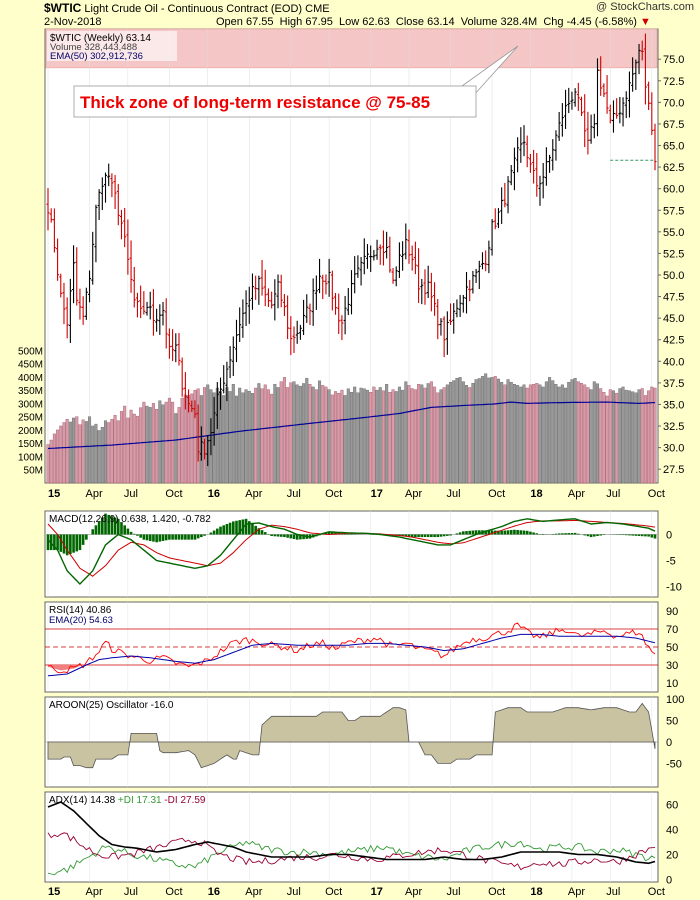 This screenshot has width=700, height=900. Describe the element at coordinates (96, 56) in the screenshot. I see `legend-ema: EMA(50) 302,912,736` at that location.